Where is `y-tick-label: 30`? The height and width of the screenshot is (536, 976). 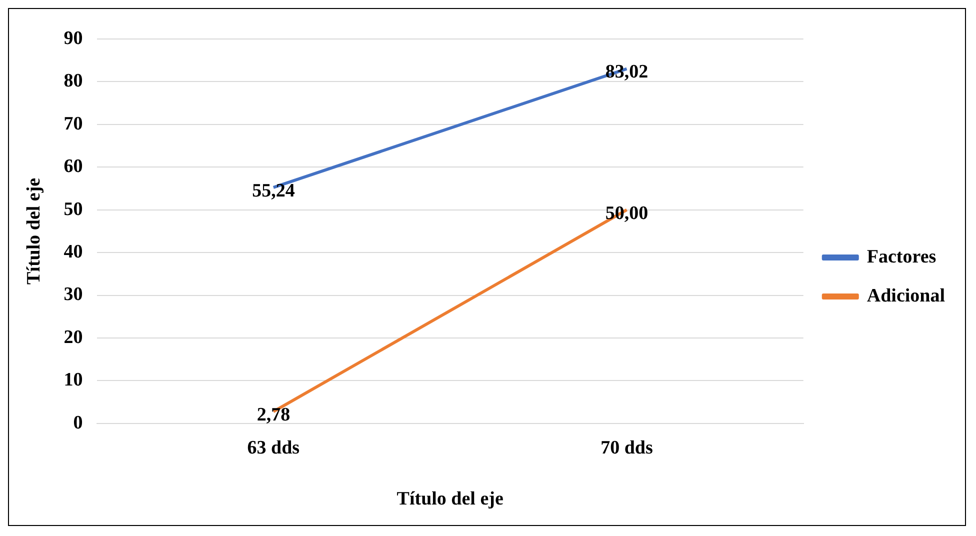
y-tick-label: 30 is located at coordinates (73, 295).